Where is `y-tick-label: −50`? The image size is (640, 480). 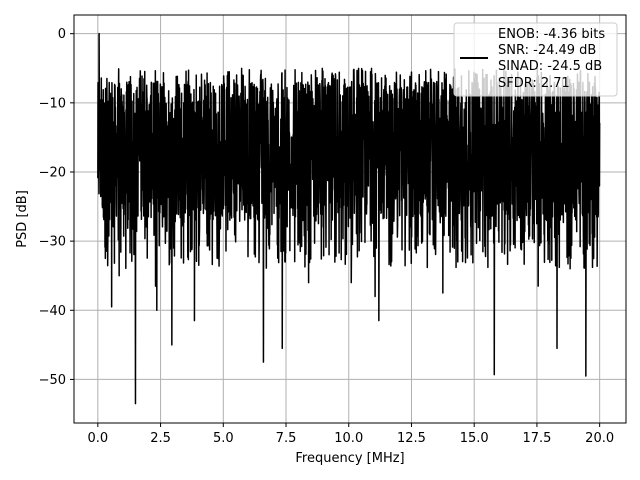
y-tick-label: −50 is located at coordinates (52, 380).